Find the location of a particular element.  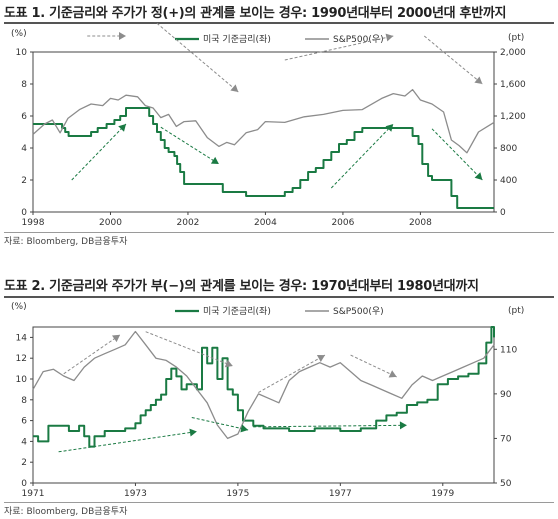

x-axis-tick-label: 1977 is located at coordinates (340, 494).